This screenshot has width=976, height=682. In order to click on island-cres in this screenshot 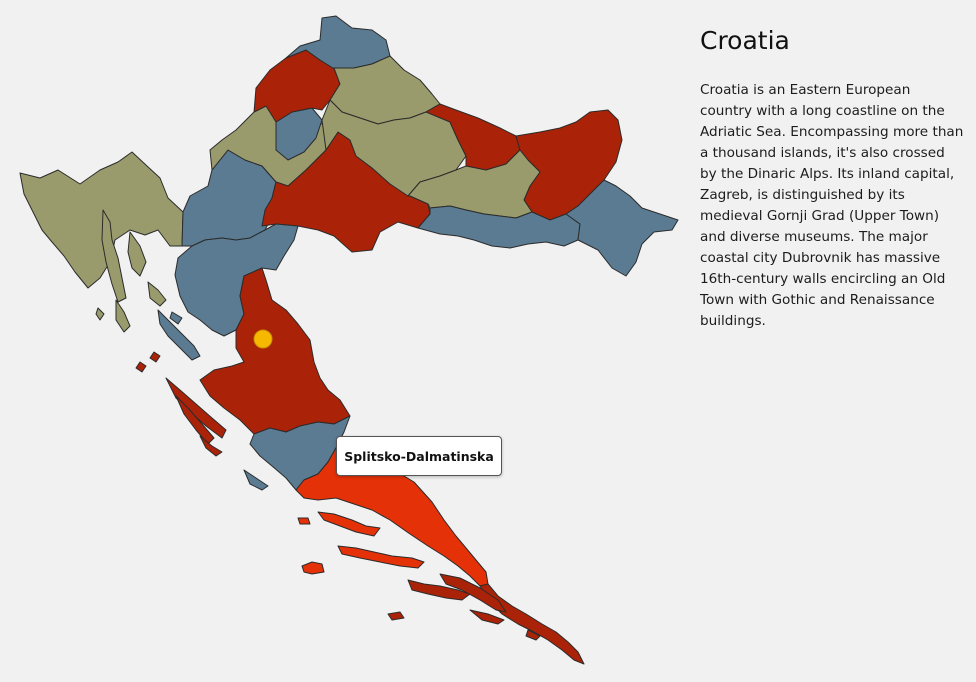, I will do `click(114, 256)`.